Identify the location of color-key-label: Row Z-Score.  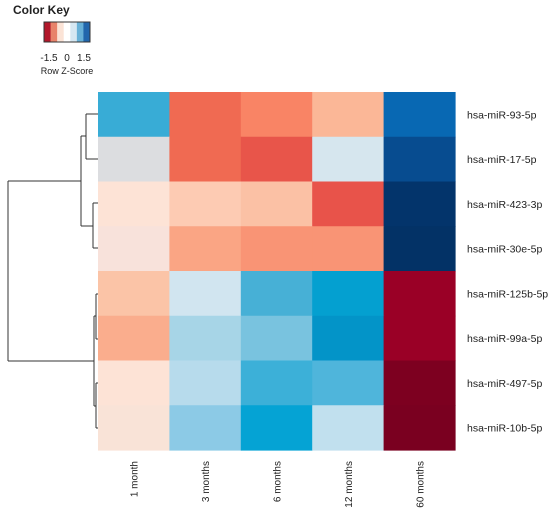
(67, 71).